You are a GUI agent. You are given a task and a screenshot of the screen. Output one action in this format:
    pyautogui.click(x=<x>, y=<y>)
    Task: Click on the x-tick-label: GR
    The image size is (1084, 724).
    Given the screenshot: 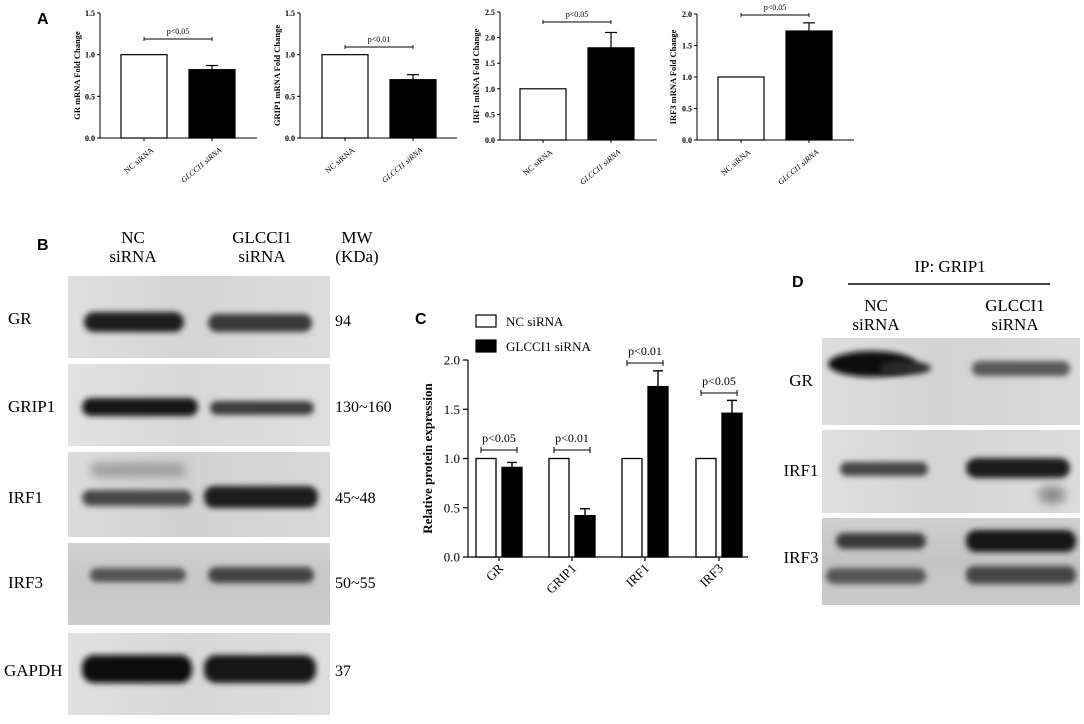 What is the action you would take?
    pyautogui.click(x=495, y=572)
    